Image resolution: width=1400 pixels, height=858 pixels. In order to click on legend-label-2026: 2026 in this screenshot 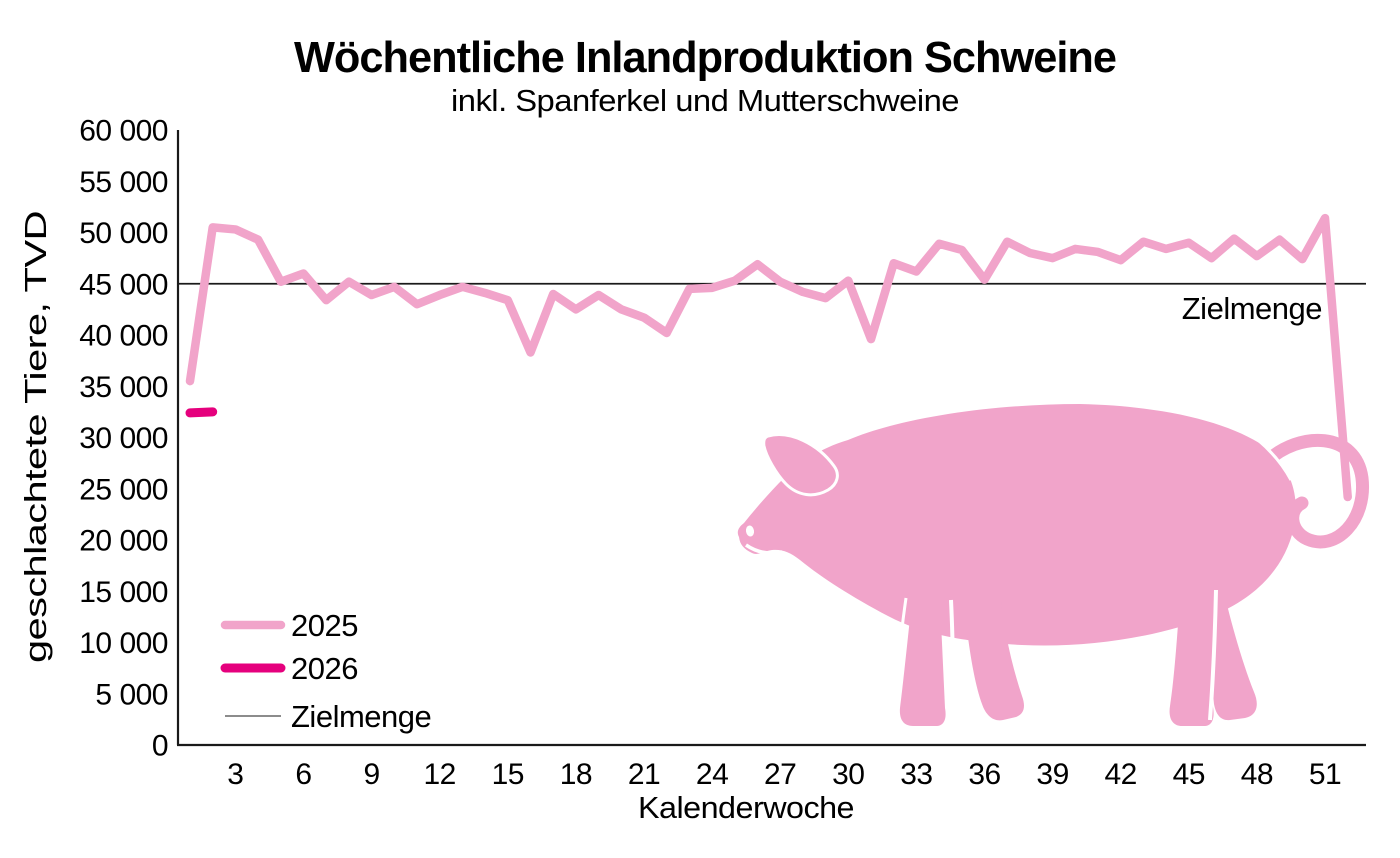, I will do `click(324, 668)`.